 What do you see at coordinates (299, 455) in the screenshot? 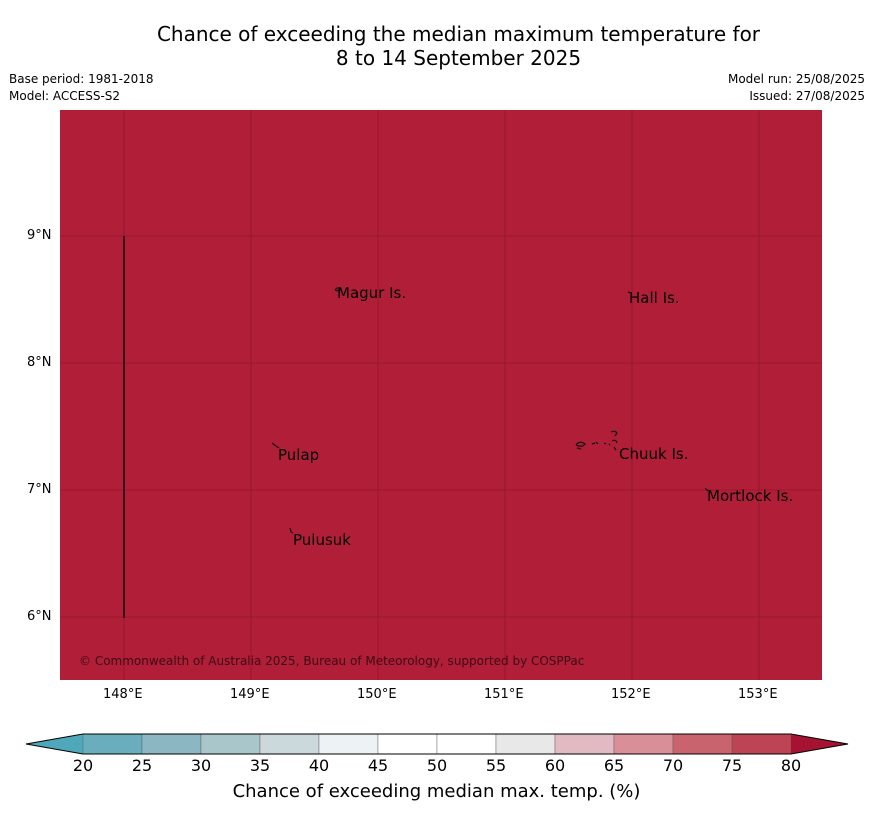
I see `place-label-pulap: Pulap` at bounding box center [299, 455].